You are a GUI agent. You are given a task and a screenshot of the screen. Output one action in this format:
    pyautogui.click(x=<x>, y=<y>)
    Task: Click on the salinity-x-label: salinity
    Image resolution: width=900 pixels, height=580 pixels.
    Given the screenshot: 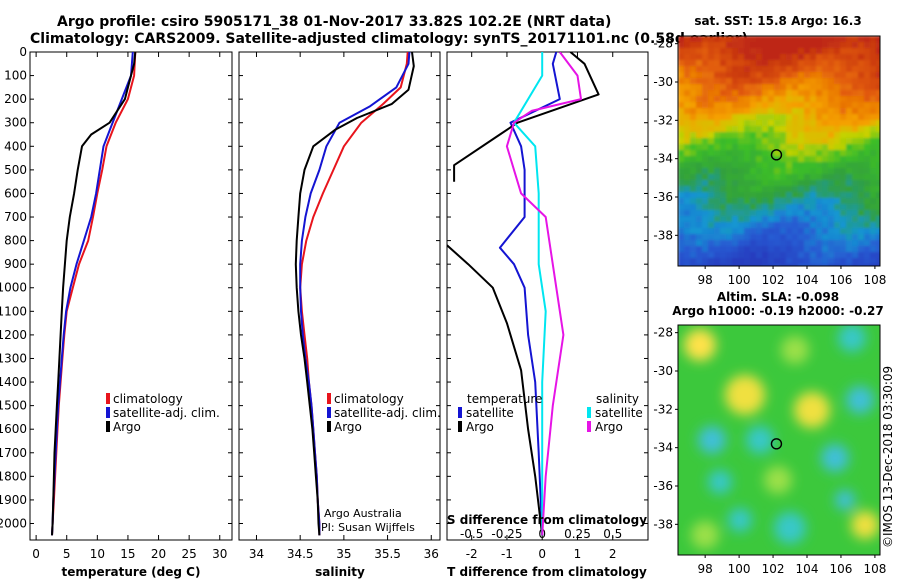 What is the action you would take?
    pyautogui.click(x=340, y=572)
    